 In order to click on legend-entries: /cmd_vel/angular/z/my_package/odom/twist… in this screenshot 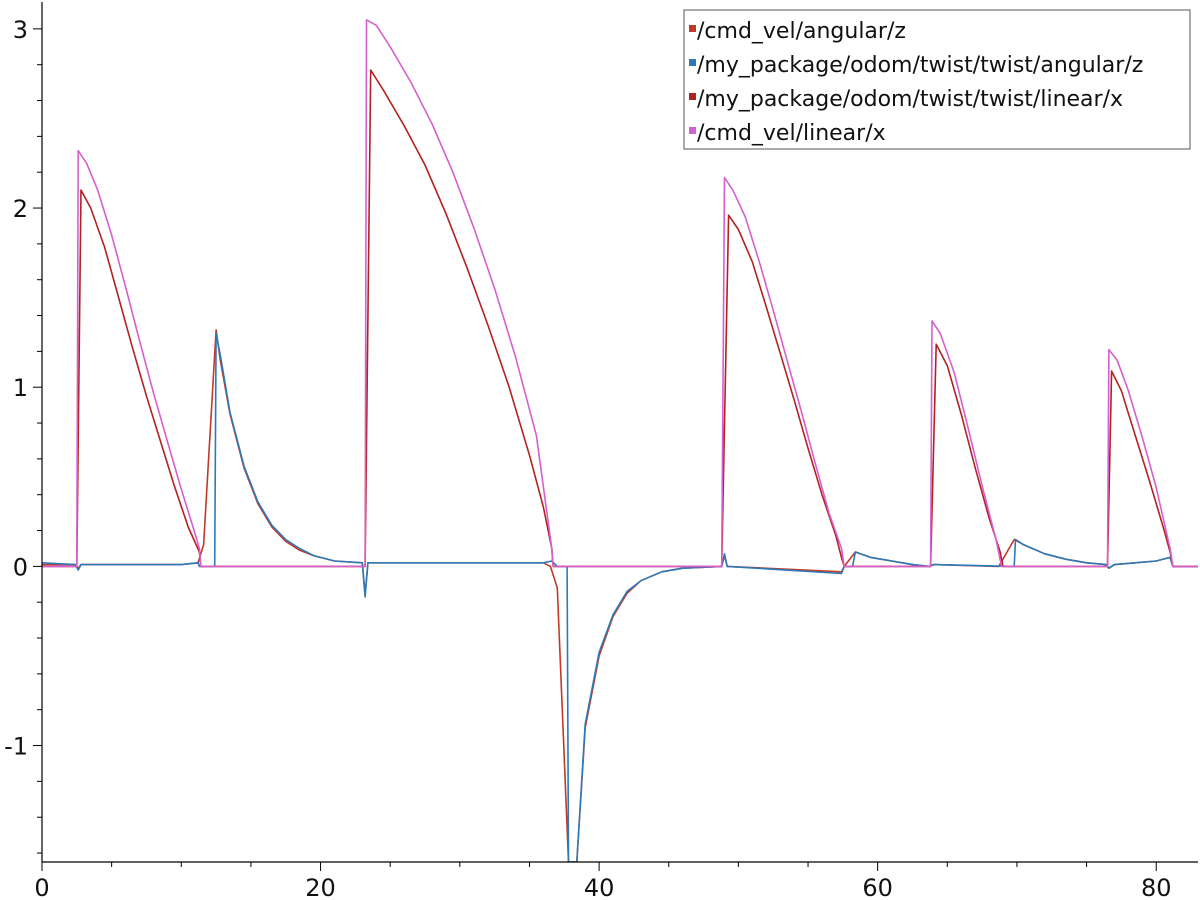, I will do `click(916, 82)`.